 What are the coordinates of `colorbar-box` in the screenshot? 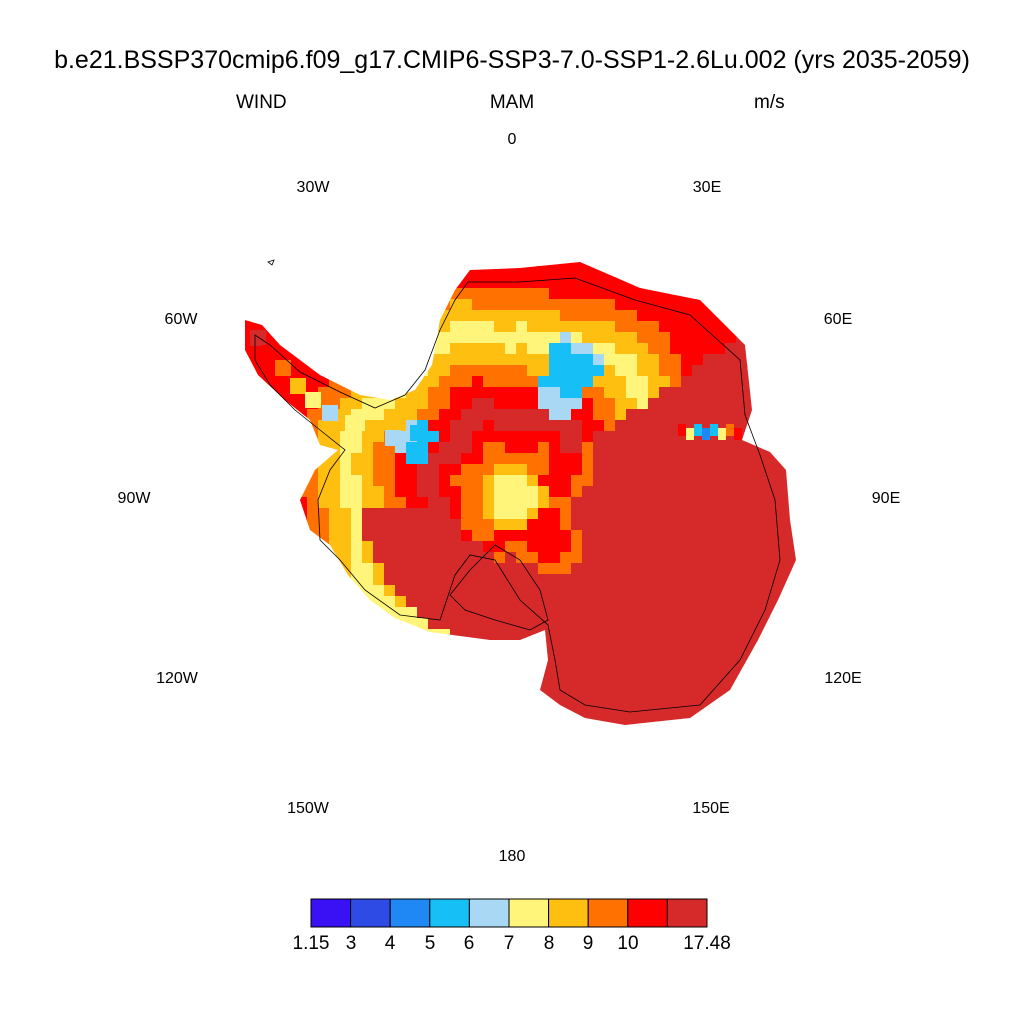 It's located at (647, 913).